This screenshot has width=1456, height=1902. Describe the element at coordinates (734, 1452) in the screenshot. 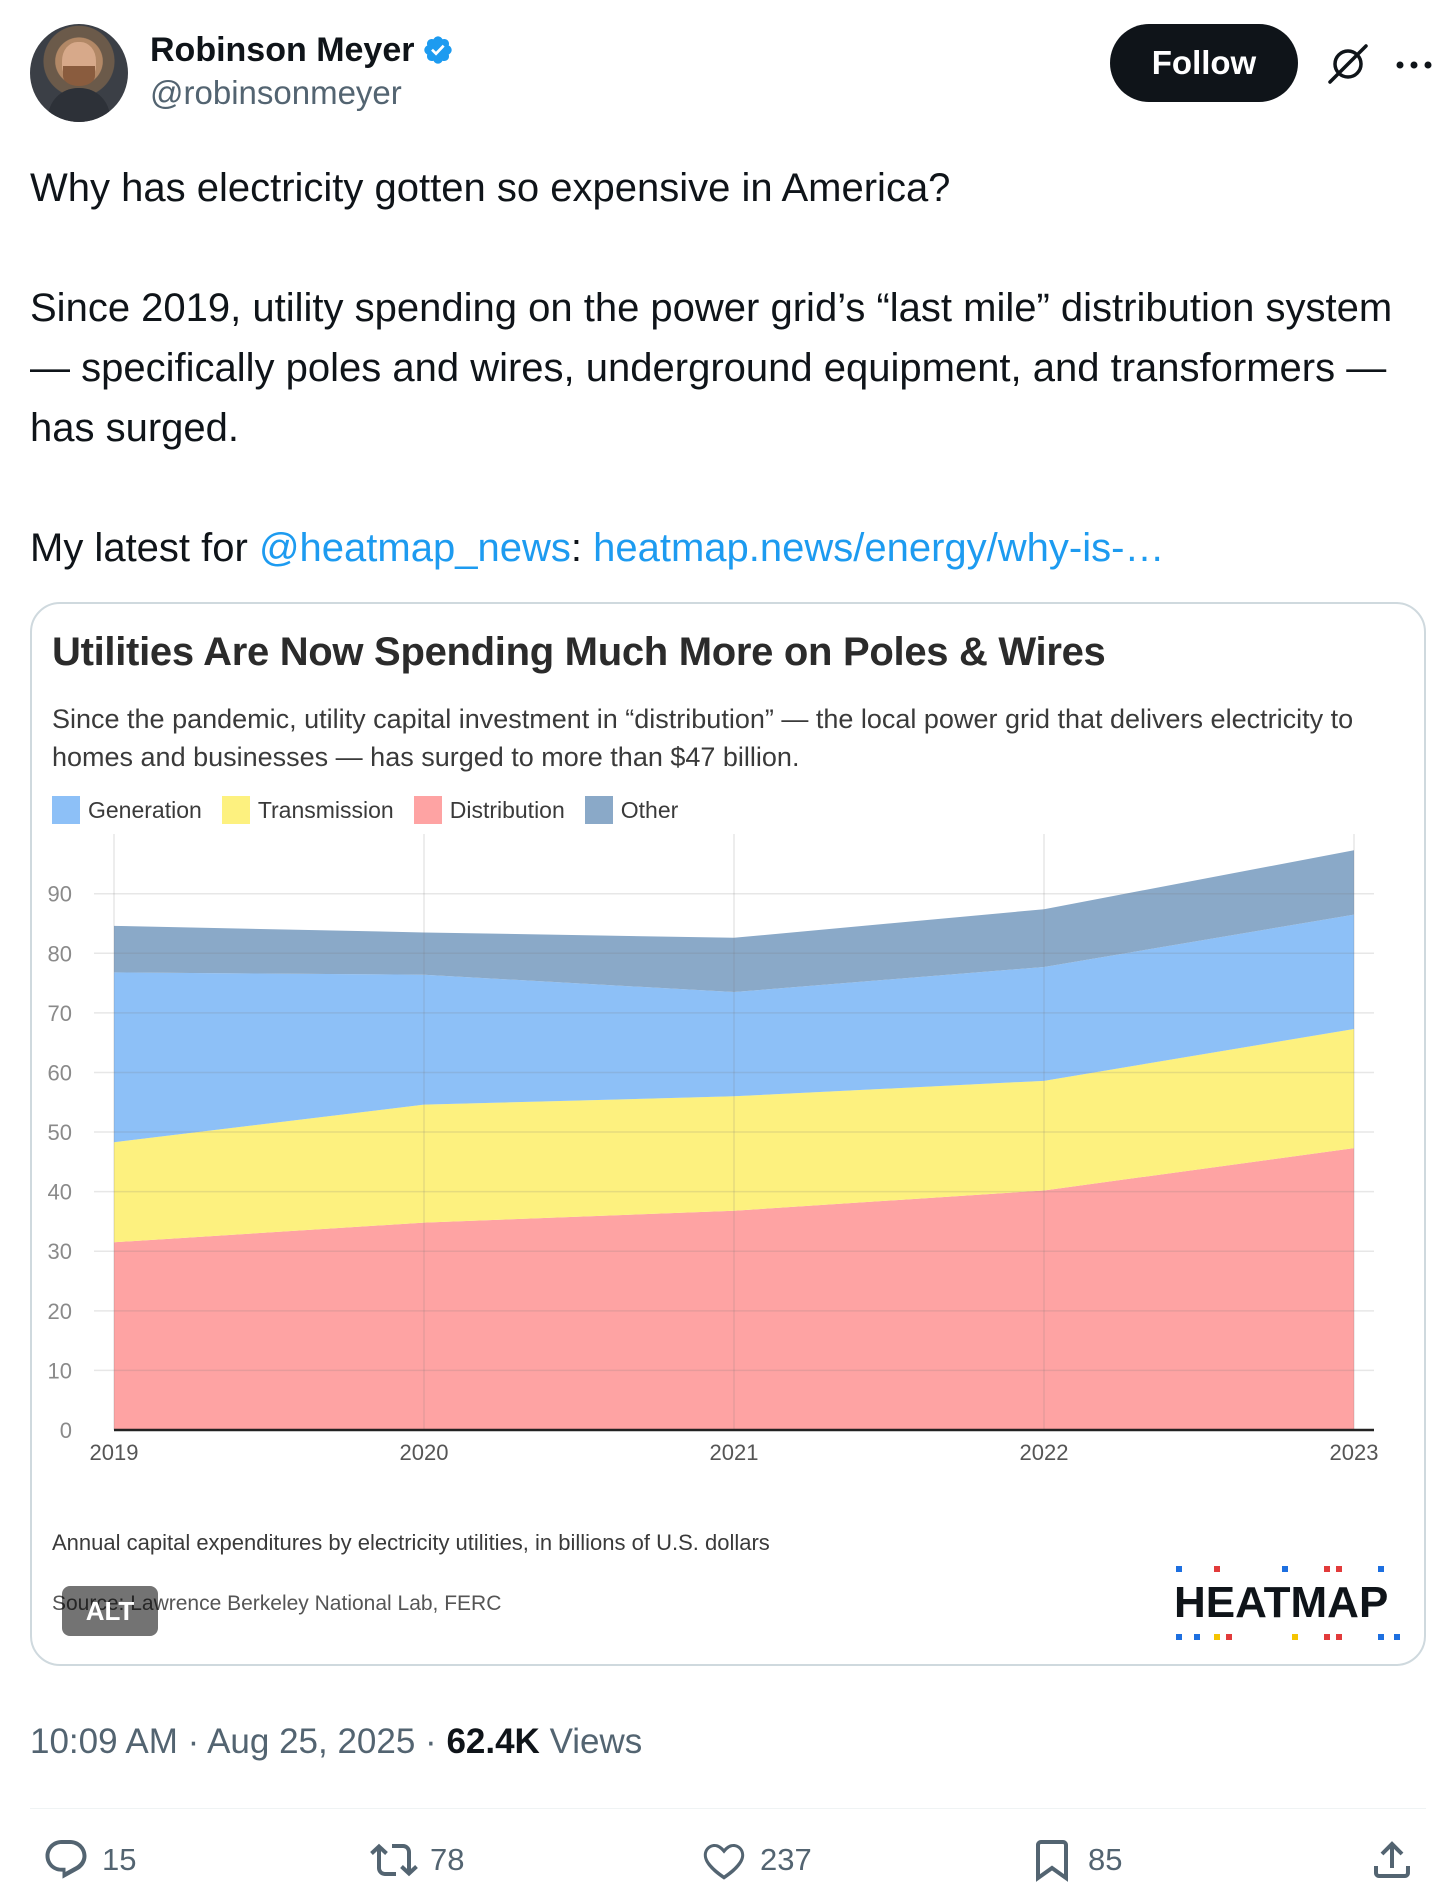

I see `x-tick-label: 2021` at that location.